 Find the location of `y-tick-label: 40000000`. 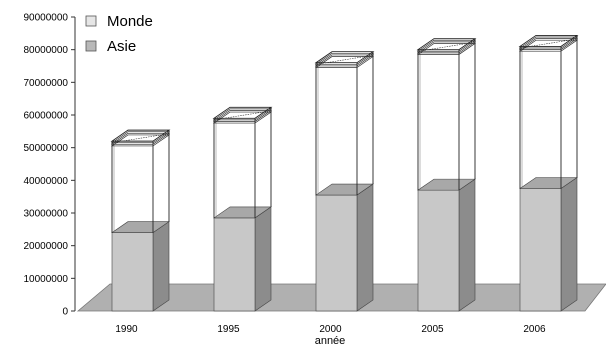

y-tick-label: 40000000 is located at coordinates (46, 181).